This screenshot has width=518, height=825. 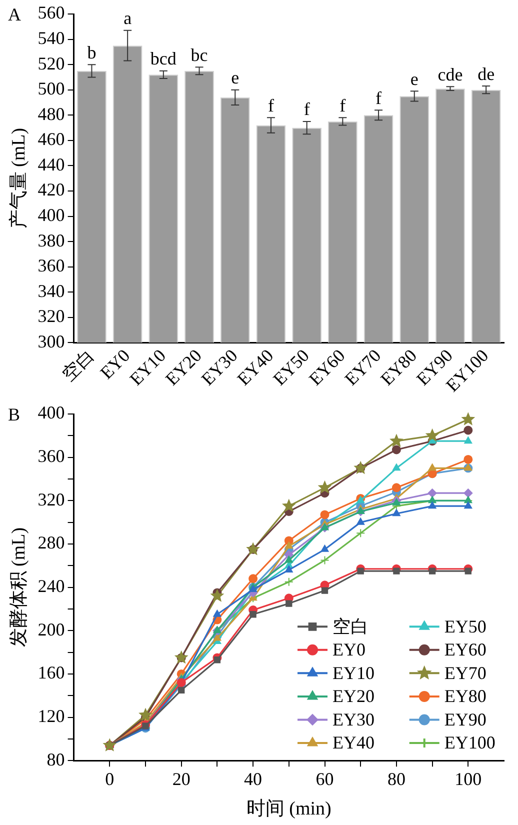 I want to click on x-tick-label: 100, so click(x=468, y=779).